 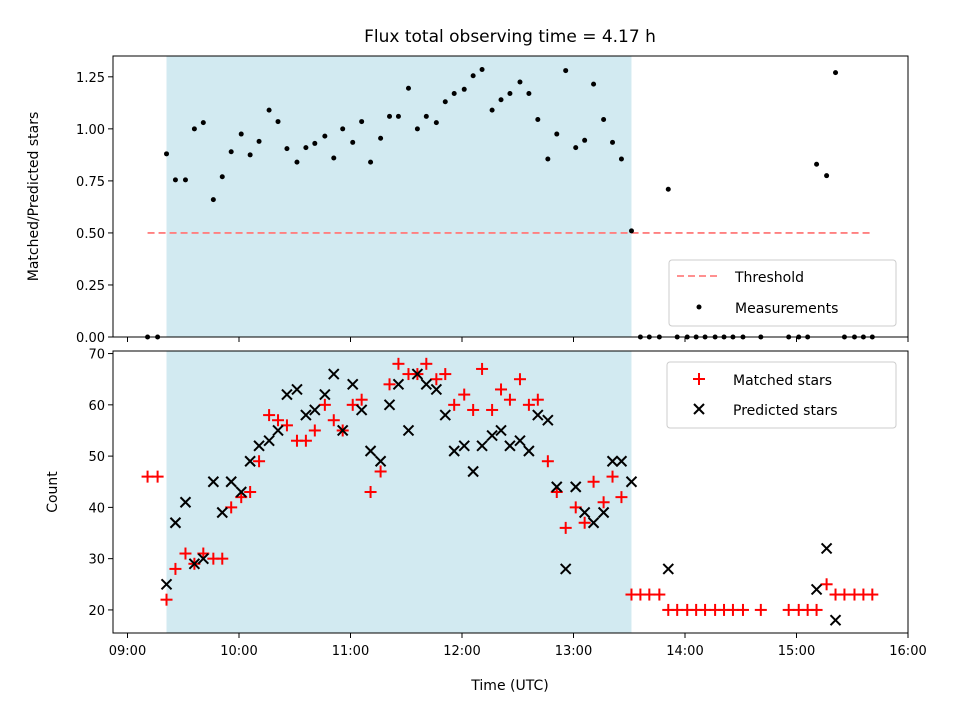 What do you see at coordinates (517, 339) in the screenshot?
I see `top-x-ticks` at bounding box center [517, 339].